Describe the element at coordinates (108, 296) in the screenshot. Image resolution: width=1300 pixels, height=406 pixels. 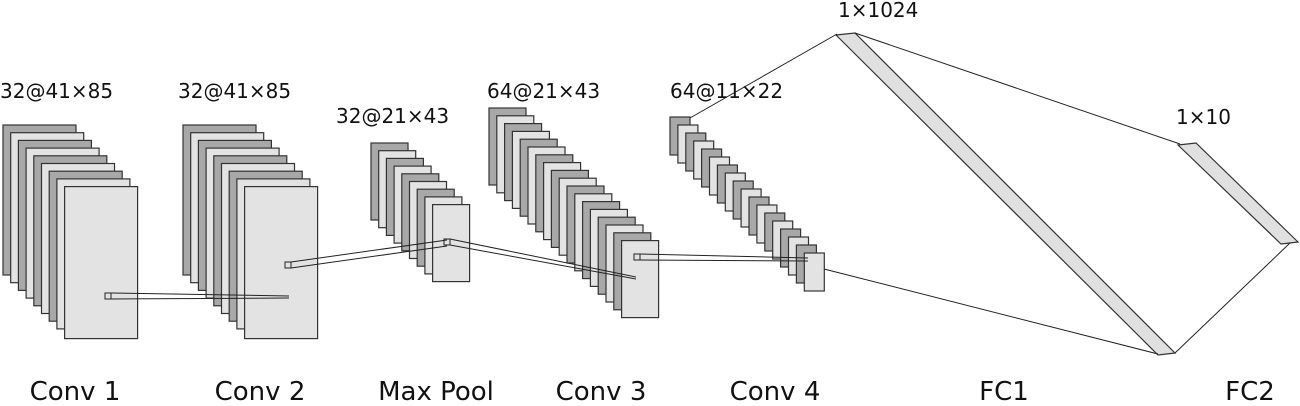
I see `conv1-kernel-marker` at that location.